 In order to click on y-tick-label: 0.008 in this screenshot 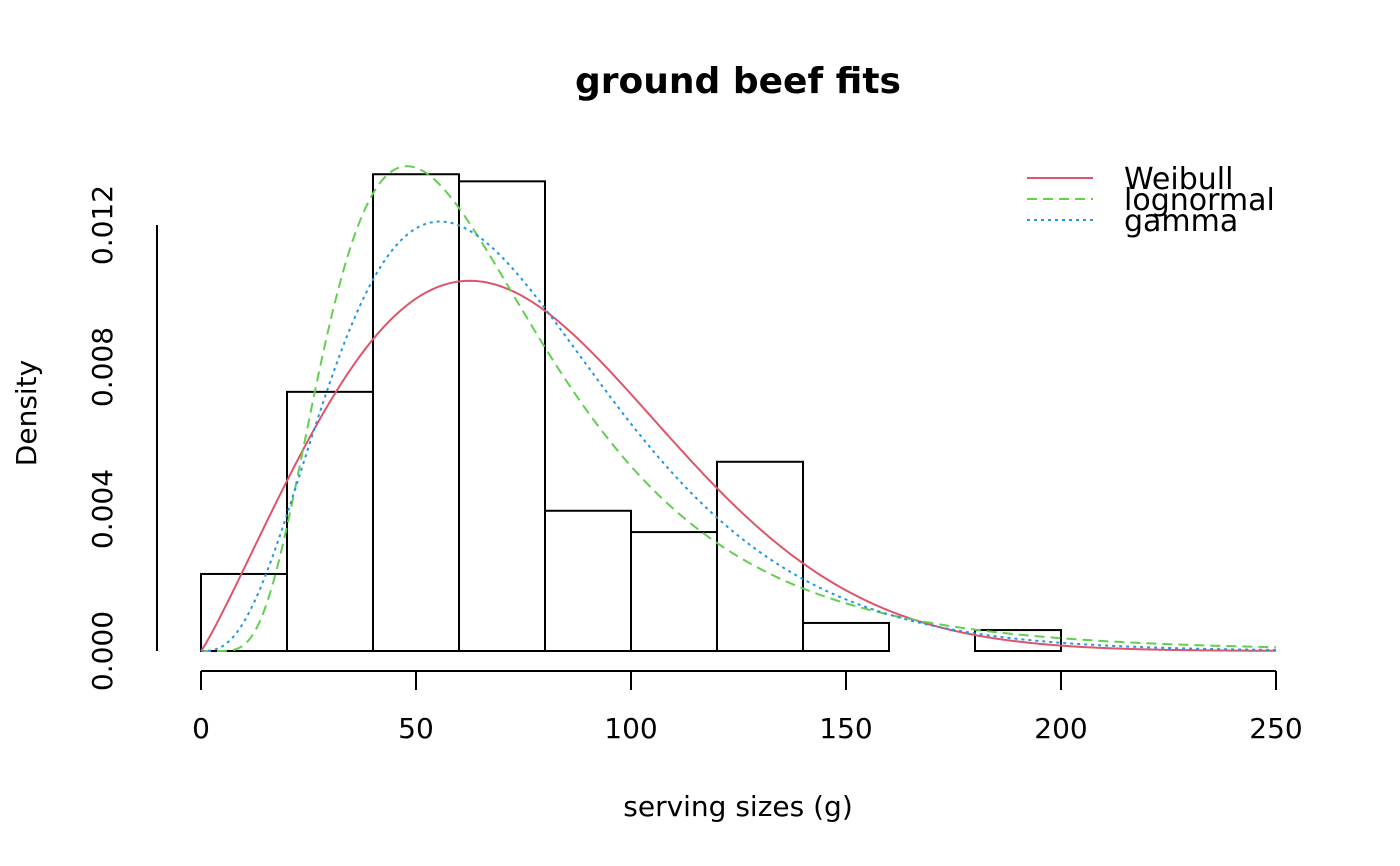, I will do `click(102, 367)`.